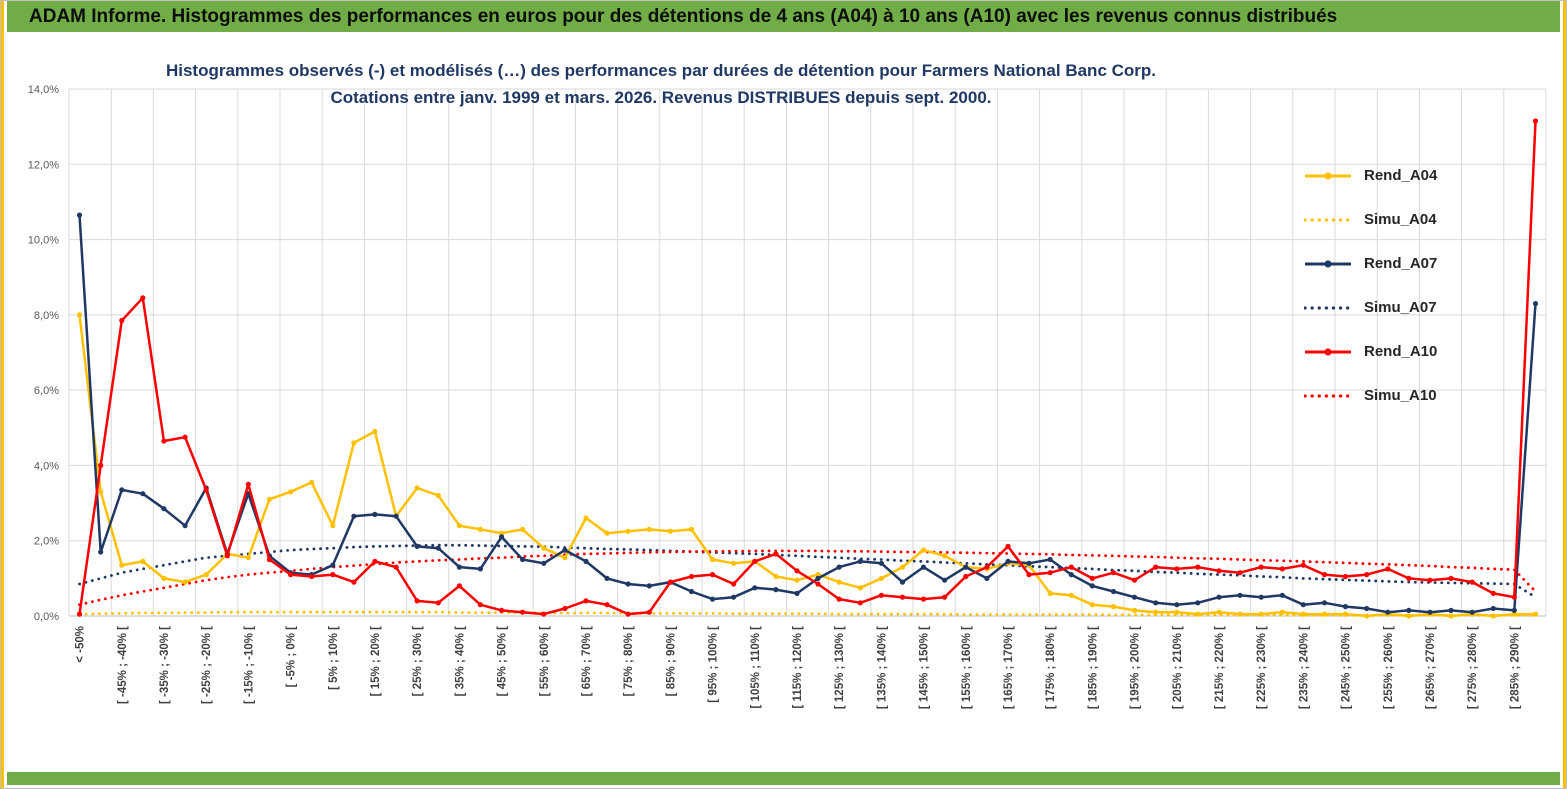  Describe the element at coordinates (1328, 395) in the screenshot. I see `legend-sample-simu-a10` at that location.